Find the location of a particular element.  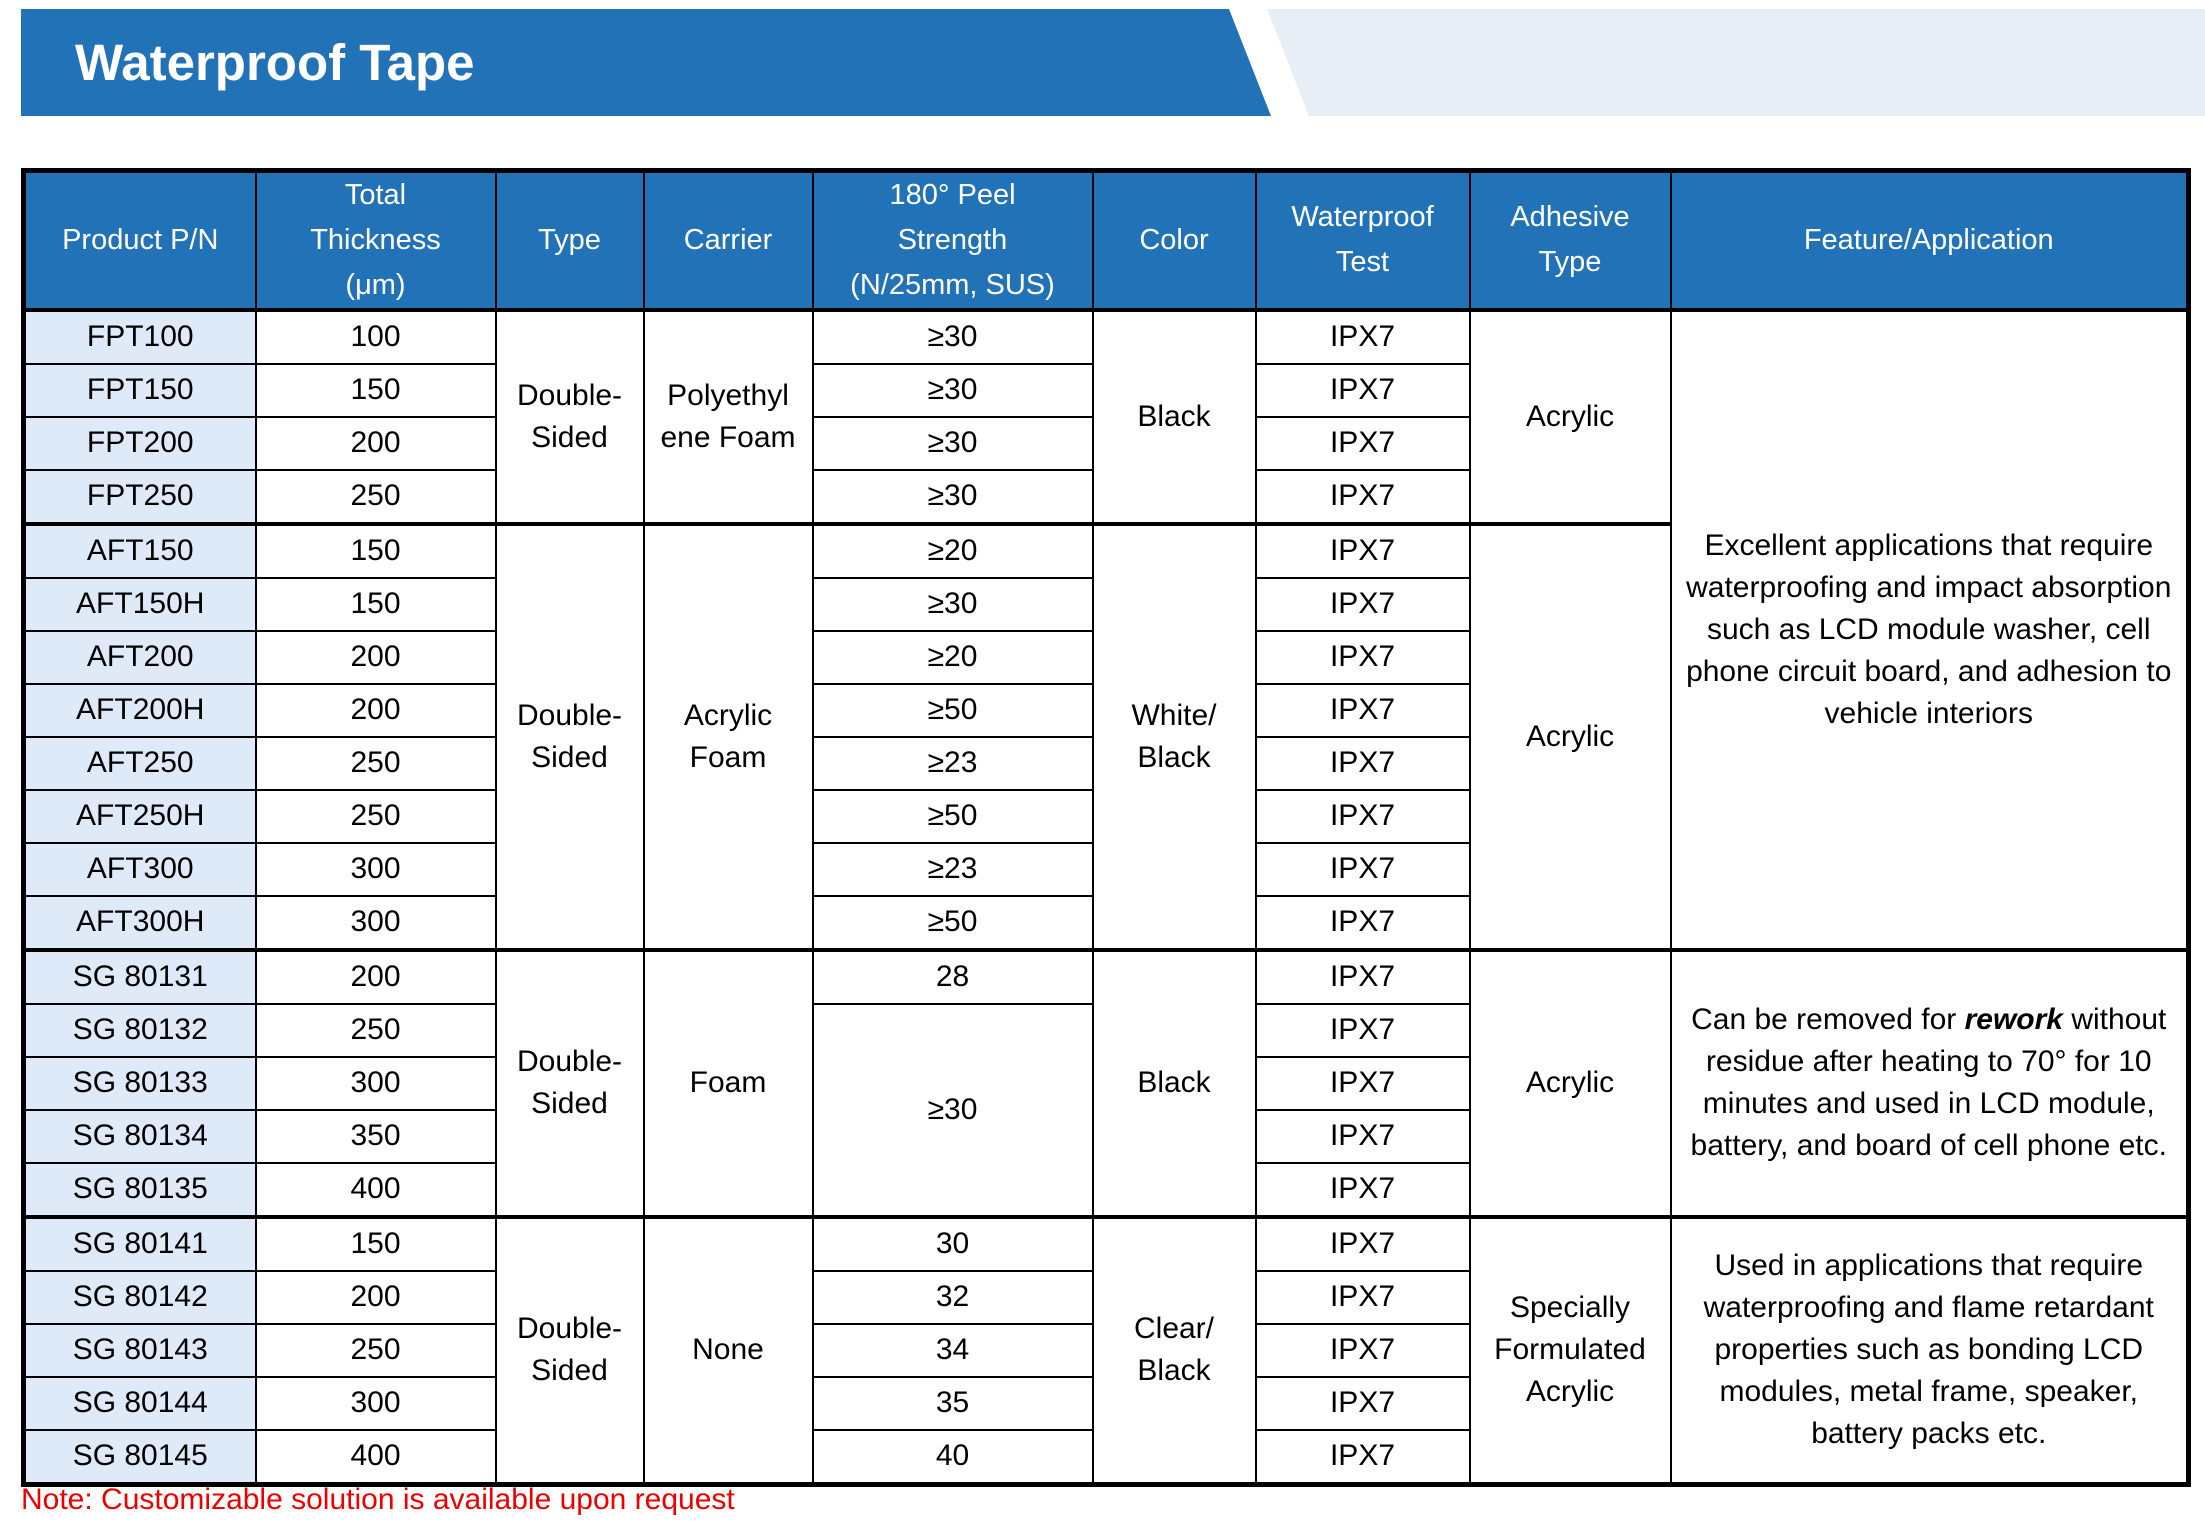

cell-peel-strength: 35 is located at coordinates (952, 1403).